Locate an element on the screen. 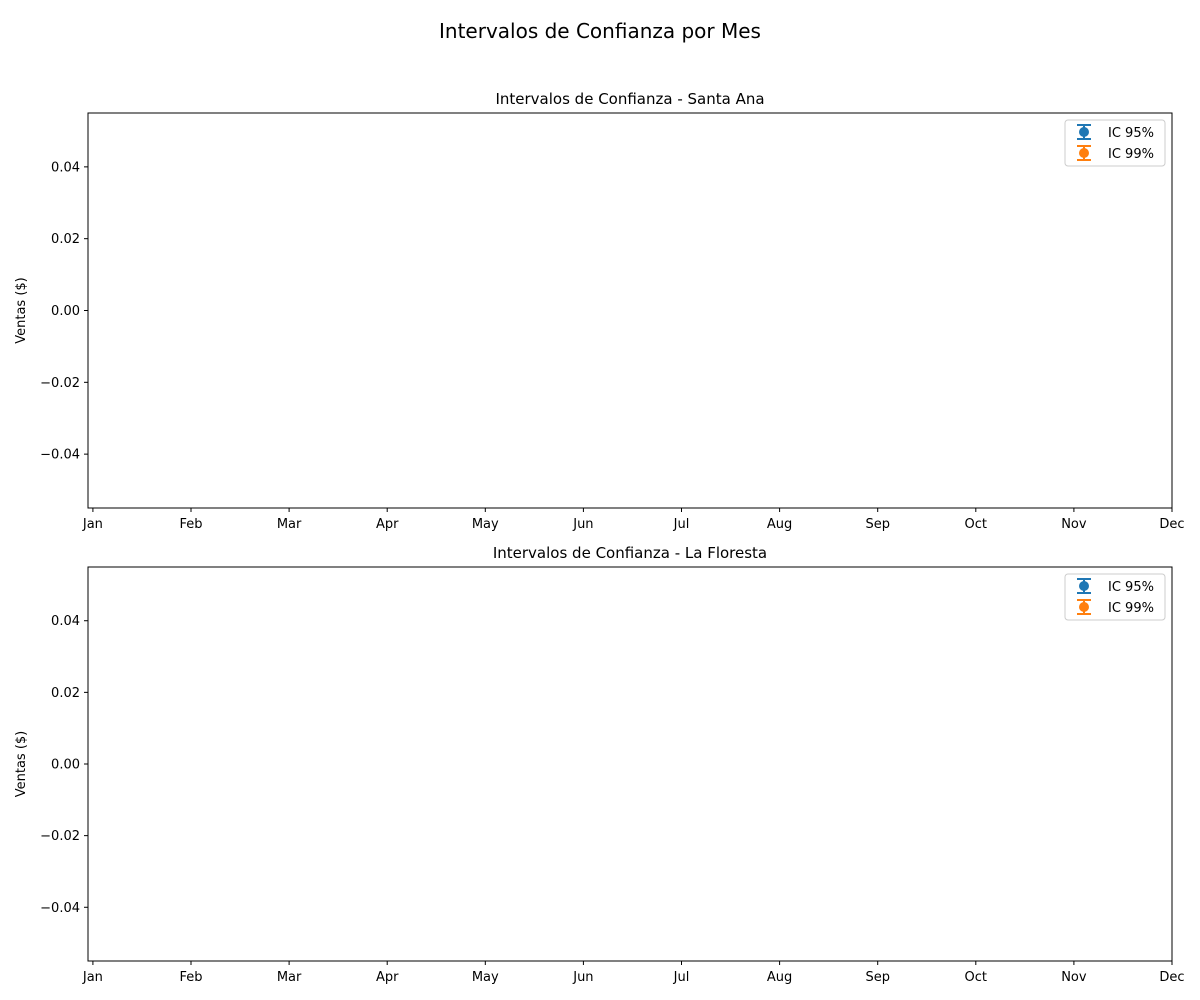 The image size is (1200, 1000). figure-suptitle: Intervalos de Confianza por Mes is located at coordinates (600, 31).